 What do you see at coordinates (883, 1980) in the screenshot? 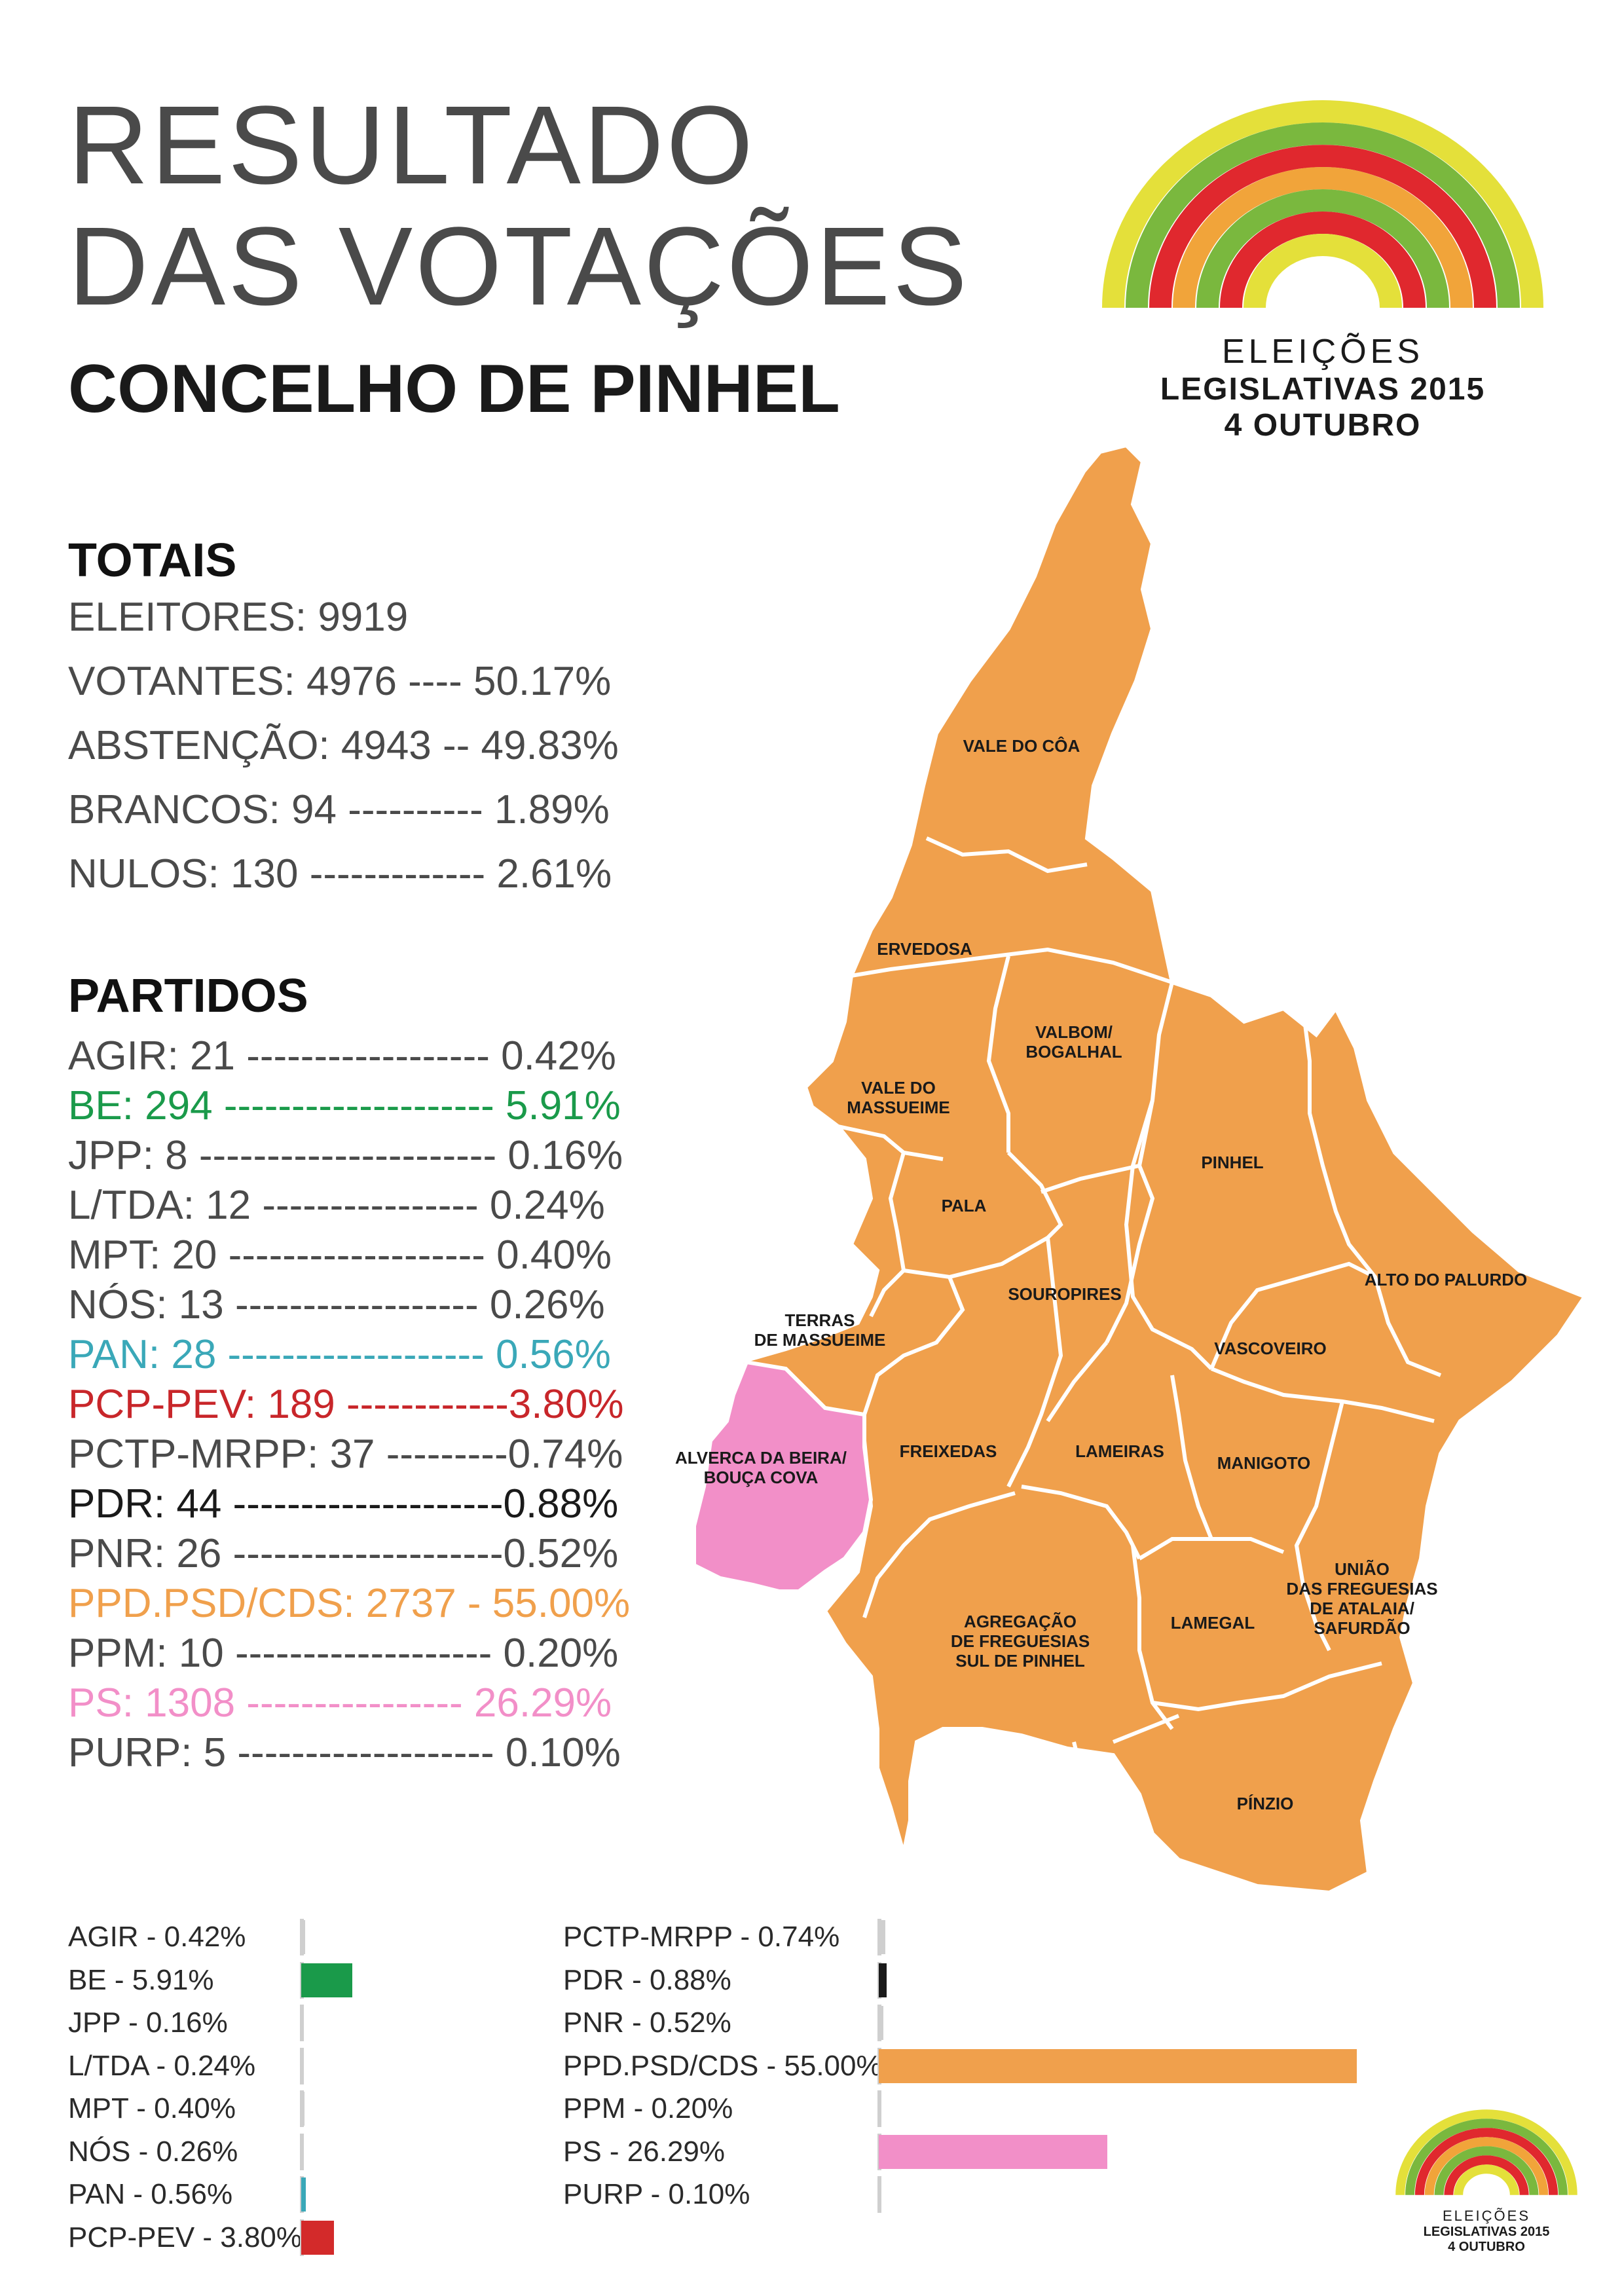
I see `bar-pdr` at bounding box center [883, 1980].